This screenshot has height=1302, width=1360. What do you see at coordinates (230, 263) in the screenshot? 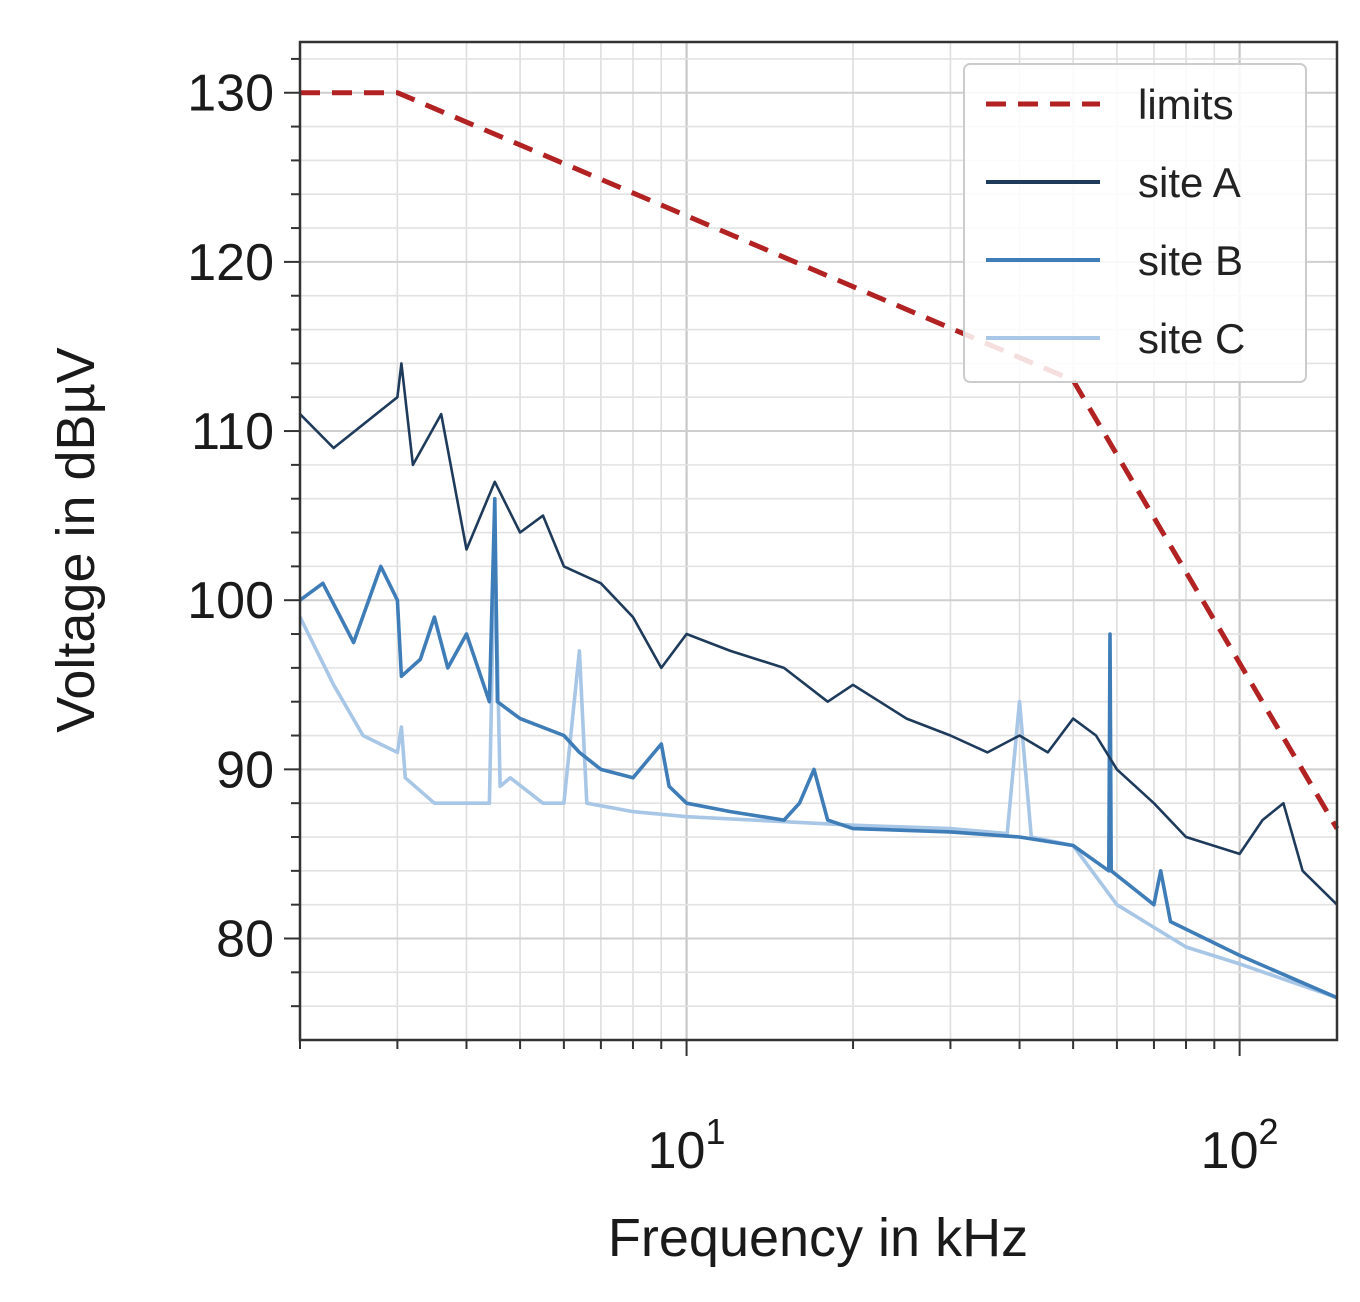
I see `y-tick-label: 120` at bounding box center [230, 263].